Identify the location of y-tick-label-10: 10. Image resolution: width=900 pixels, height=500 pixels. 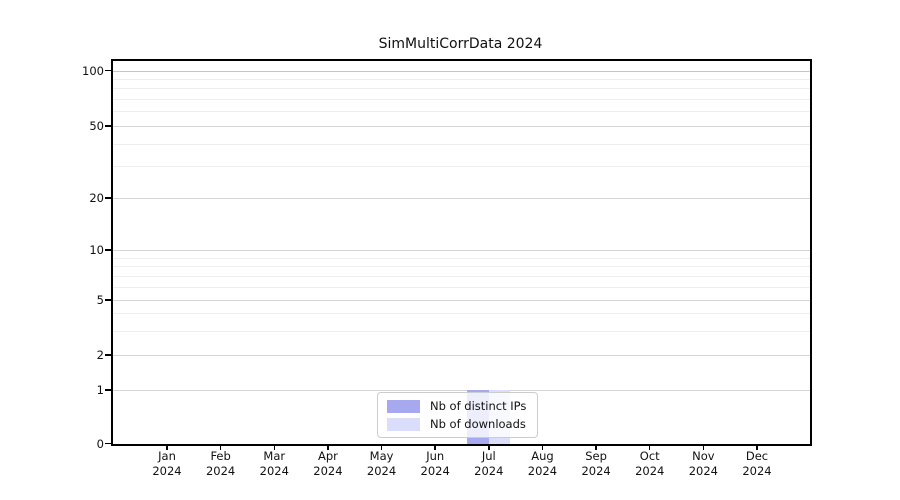
(96, 250).